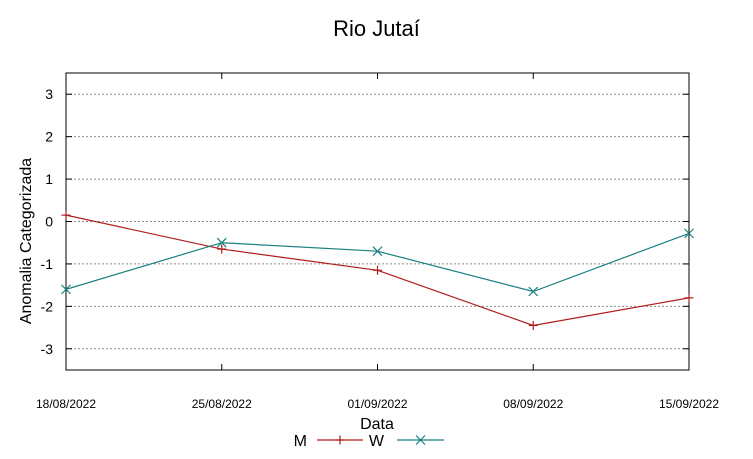  I want to click on x-tick-label: 18/08/2022, so click(66, 404).